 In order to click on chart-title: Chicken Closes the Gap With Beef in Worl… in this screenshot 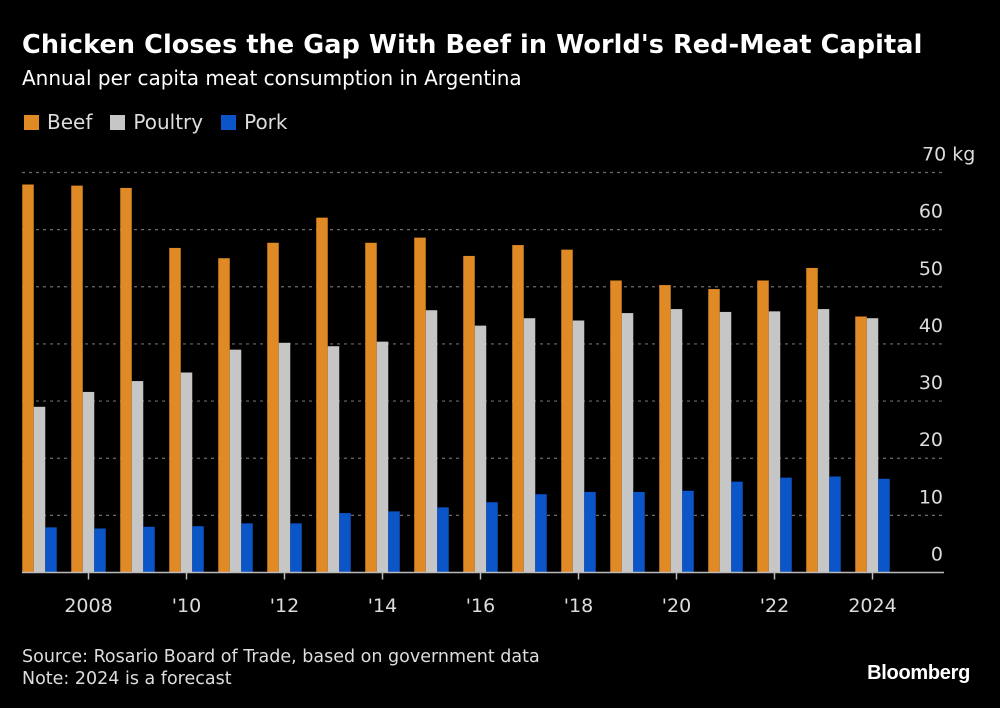, I will do `click(472, 45)`.